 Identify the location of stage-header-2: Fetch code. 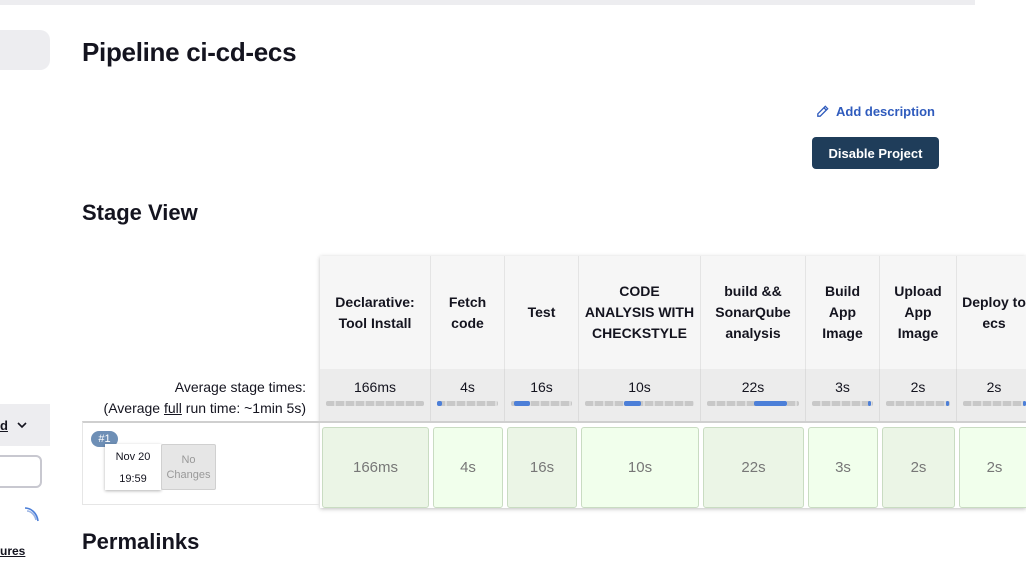
(468, 312).